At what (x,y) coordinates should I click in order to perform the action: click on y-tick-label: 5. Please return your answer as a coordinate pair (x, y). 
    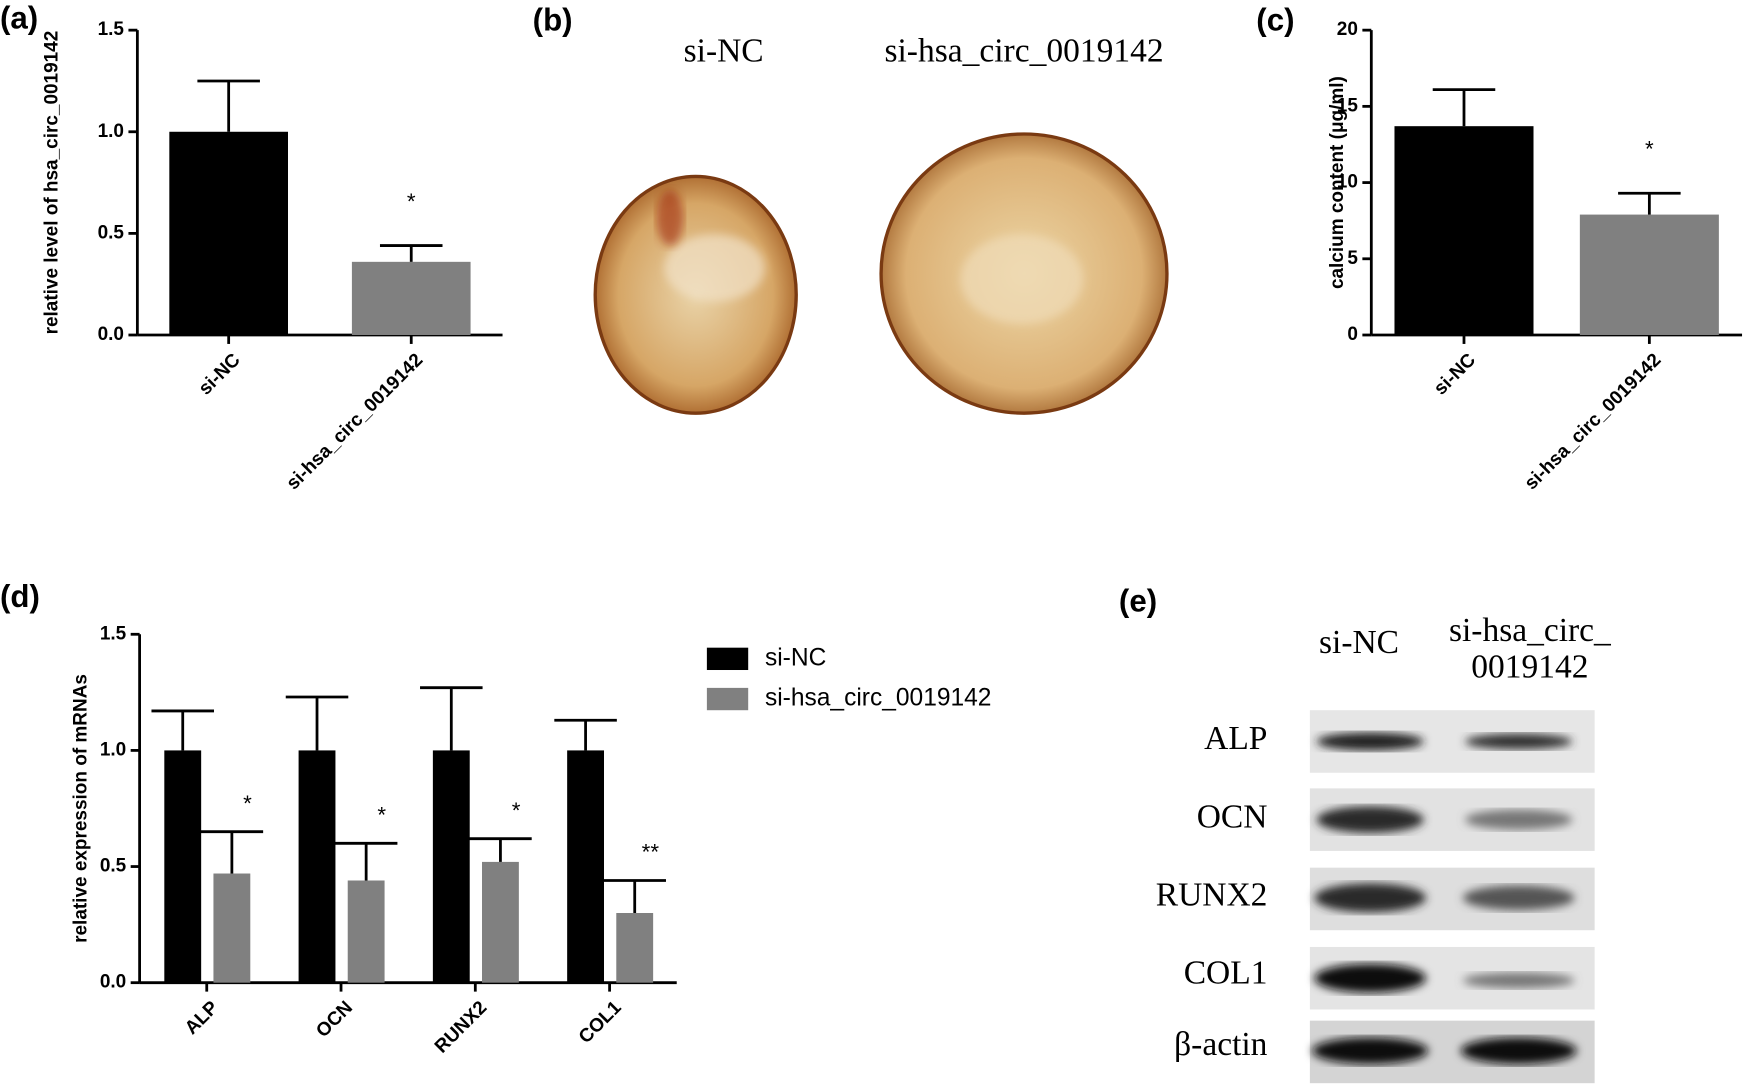
    Looking at the image, I should click on (1352, 258).